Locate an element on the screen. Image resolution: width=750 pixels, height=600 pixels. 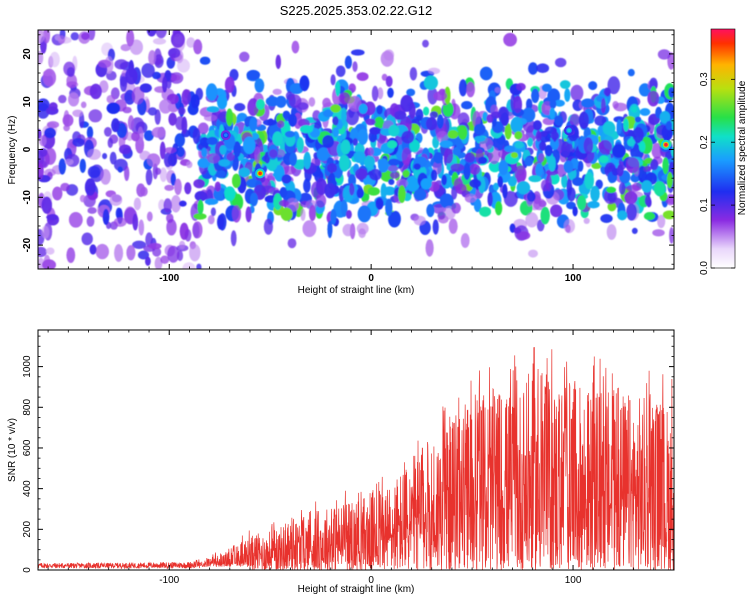
colorbar-tick-label: 0.0 is located at coordinates (704, 268).